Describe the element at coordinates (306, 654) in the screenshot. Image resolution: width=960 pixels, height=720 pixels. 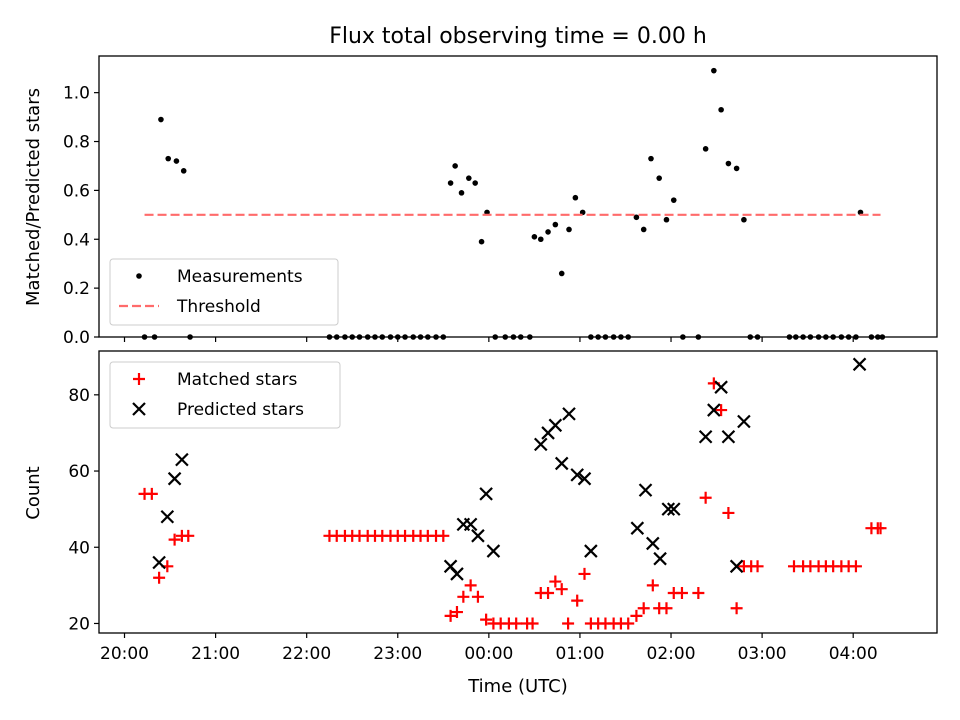
I see `x-tick-label: 22:00` at that location.